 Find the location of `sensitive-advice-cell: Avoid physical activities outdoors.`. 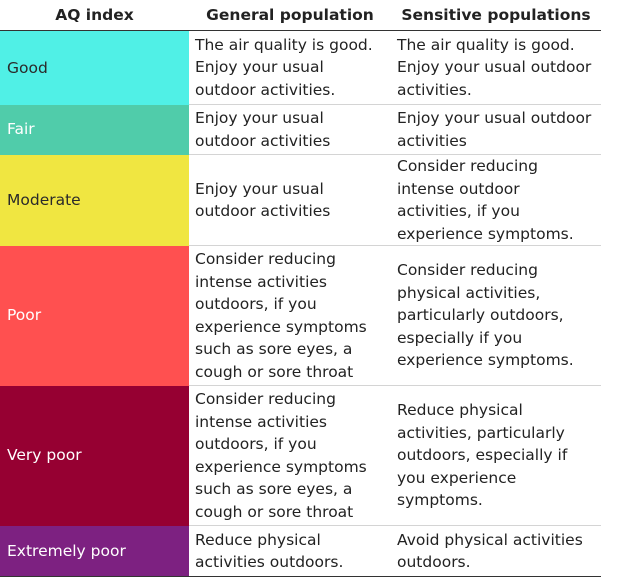

sensitive-advice-cell: Avoid physical activities outdoors. is located at coordinates (496, 551).